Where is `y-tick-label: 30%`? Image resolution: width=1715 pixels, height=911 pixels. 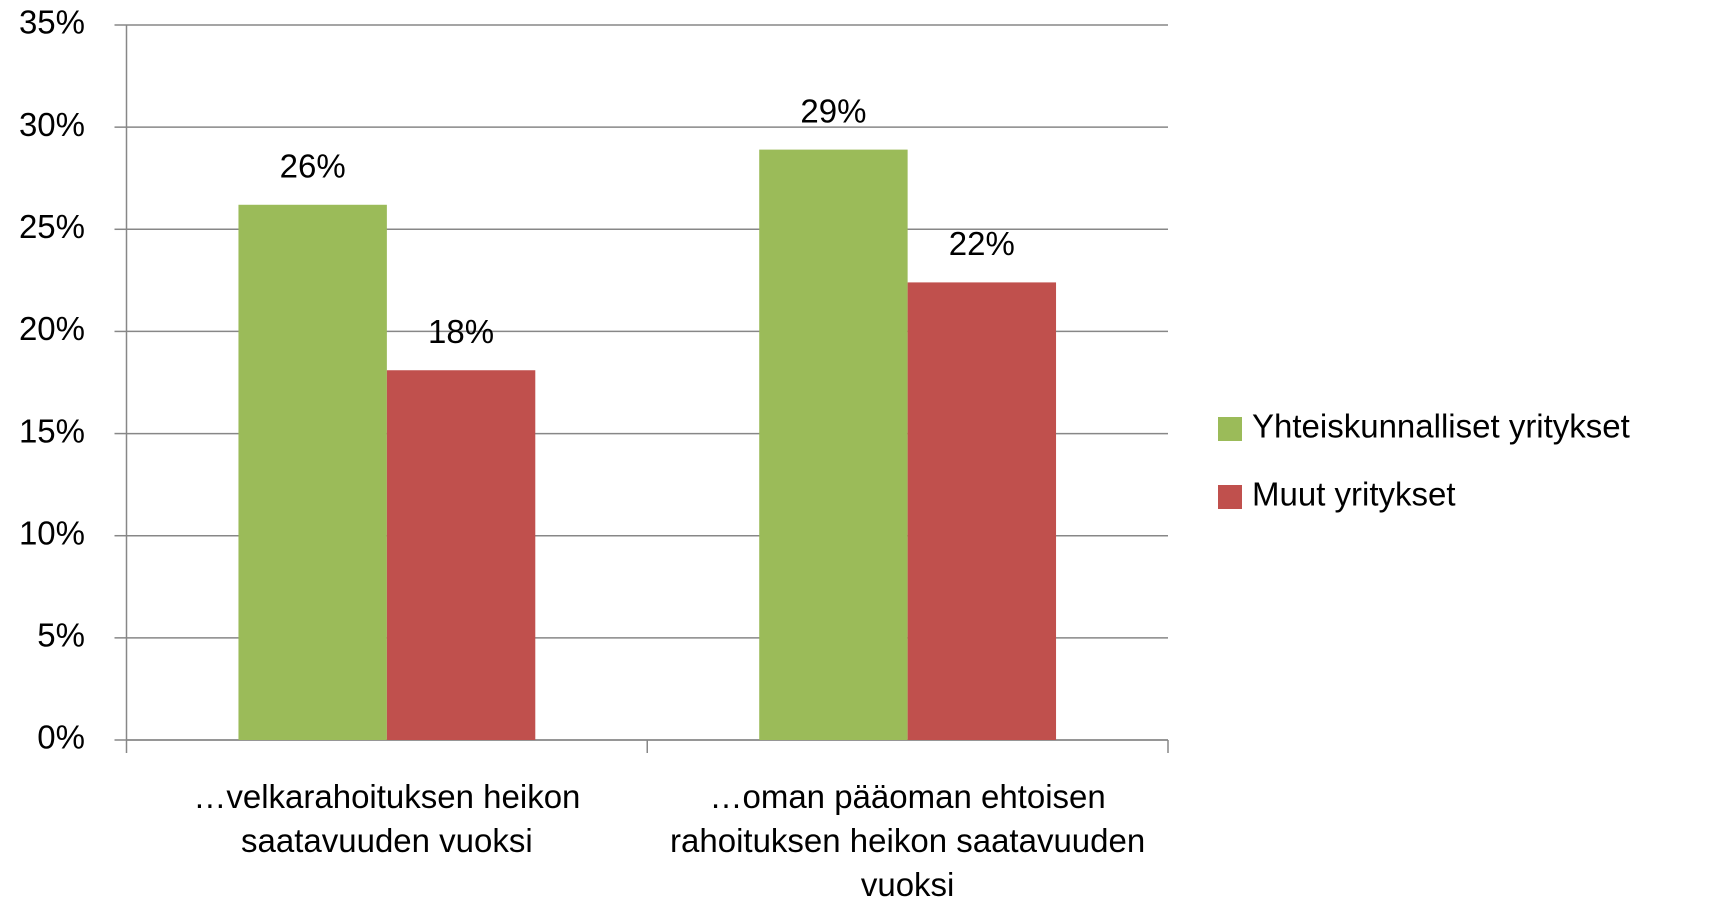 y-tick-label: 30% is located at coordinates (52, 124).